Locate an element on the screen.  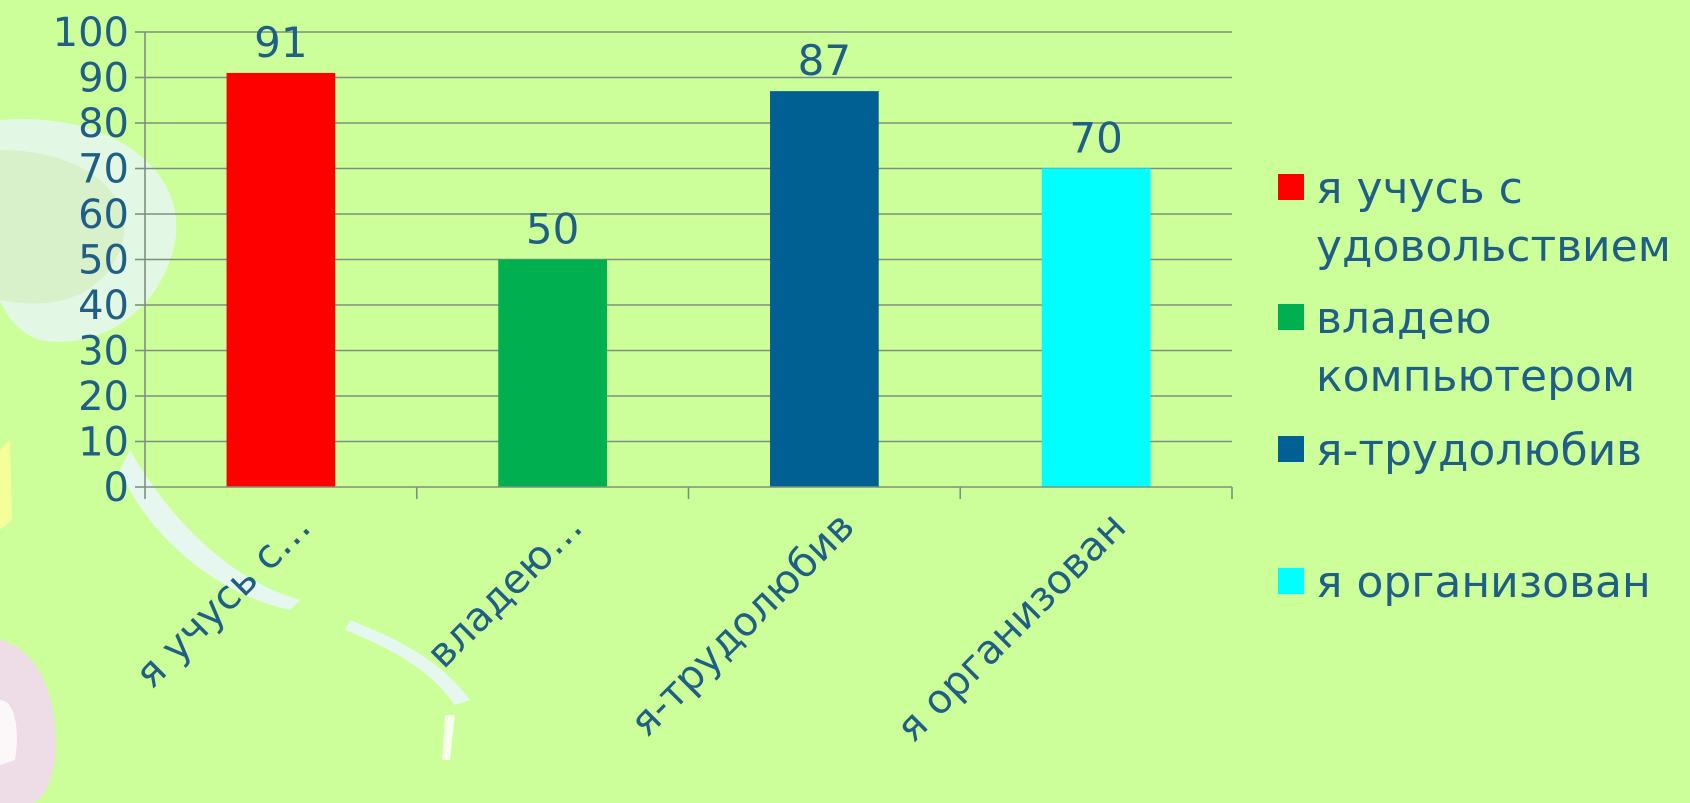
legend-item: я организован is located at coordinates (1464, 583).